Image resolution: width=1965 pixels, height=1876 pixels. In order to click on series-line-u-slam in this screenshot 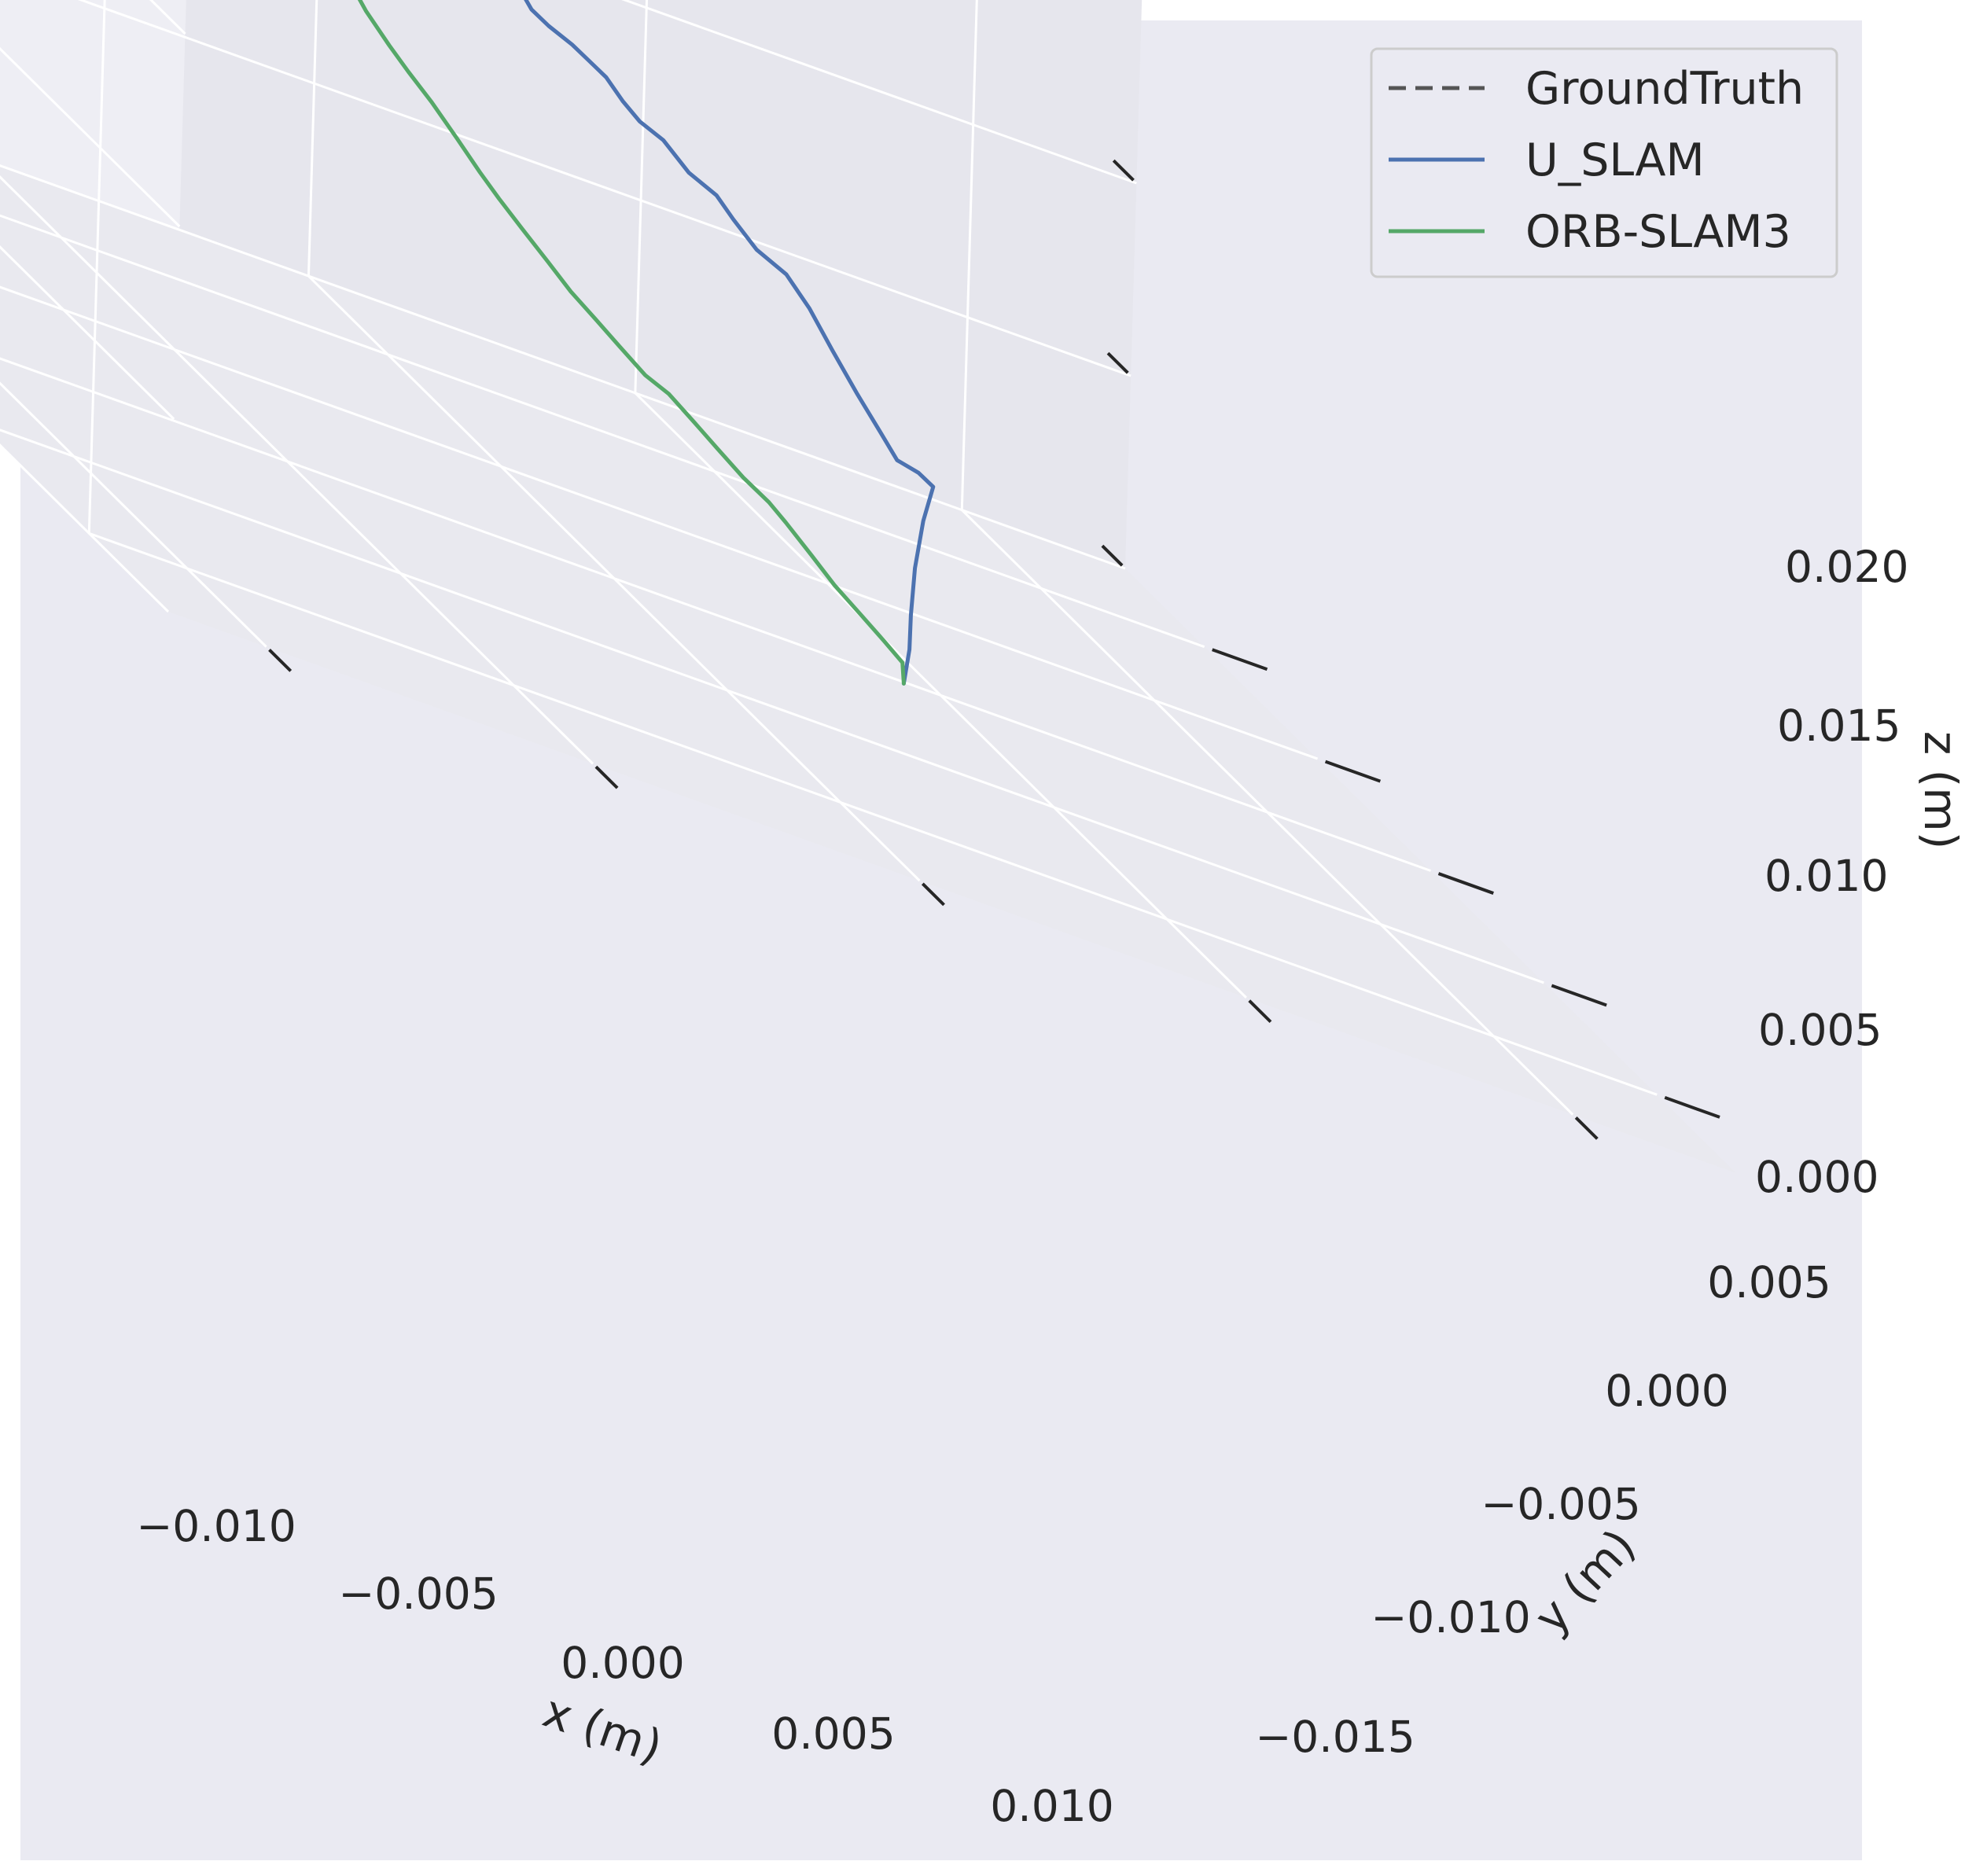, I will do `click(730, 343)`.